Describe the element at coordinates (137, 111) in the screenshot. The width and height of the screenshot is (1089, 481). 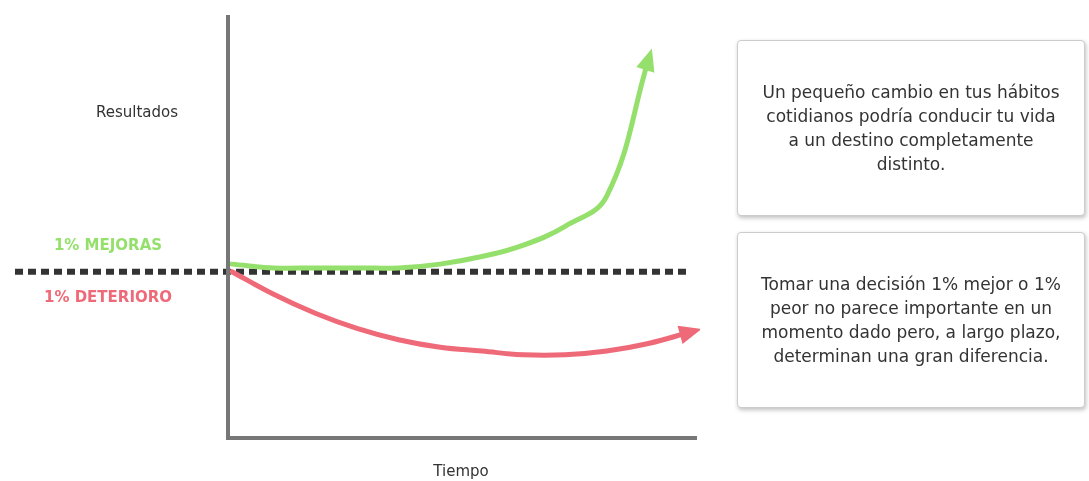
I see `y-axis-title: Resultados` at that location.